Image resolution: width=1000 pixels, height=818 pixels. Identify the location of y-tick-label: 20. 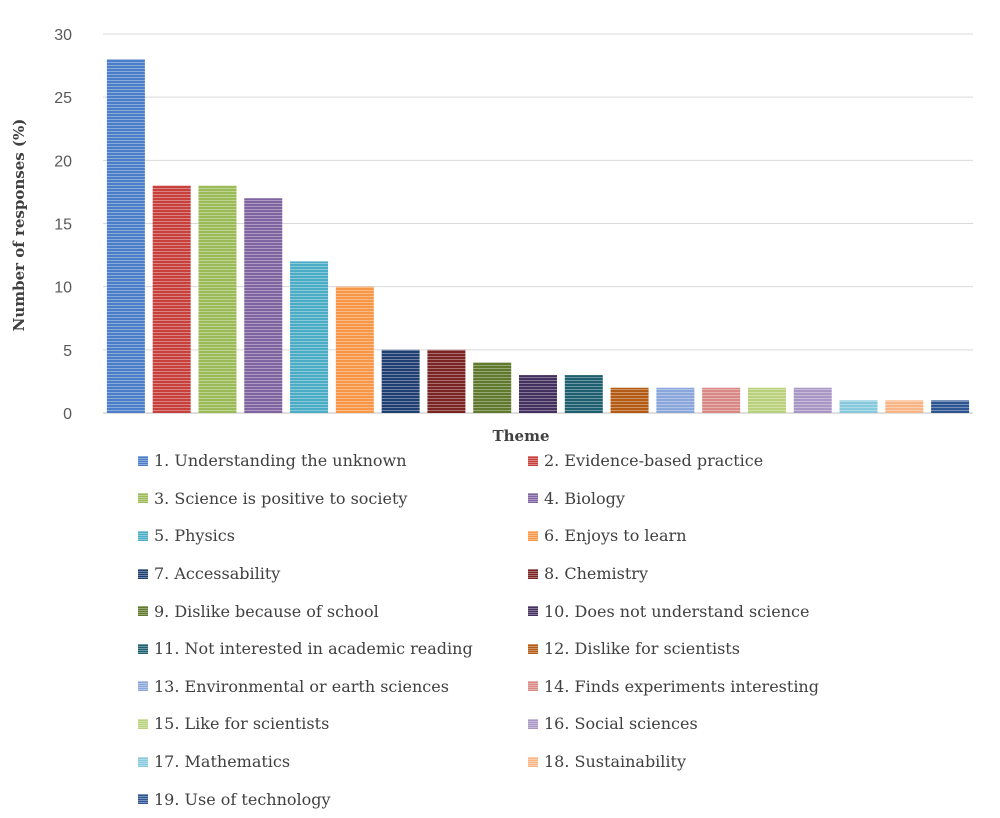
(63, 161).